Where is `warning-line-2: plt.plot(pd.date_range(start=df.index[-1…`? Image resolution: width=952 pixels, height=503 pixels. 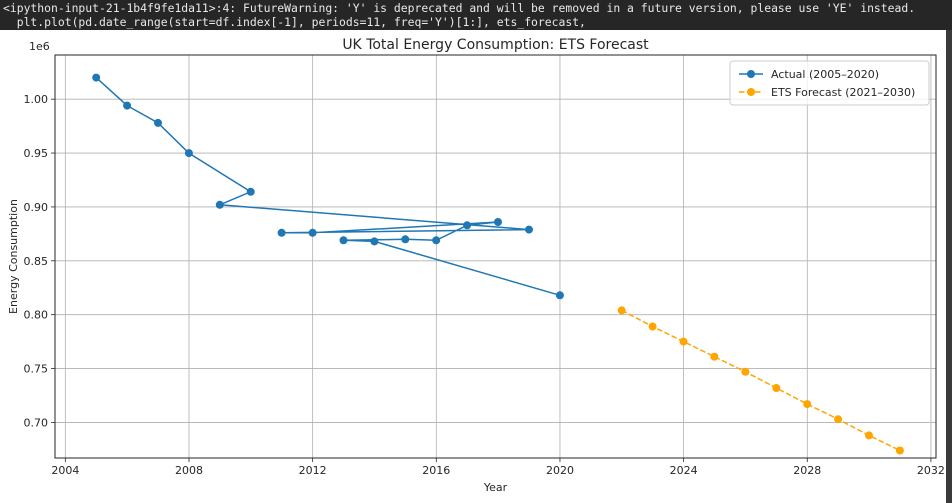
warning-line-2: plt.plot(pd.date_range(start=df.index[-1… is located at coordinates (294, 21).